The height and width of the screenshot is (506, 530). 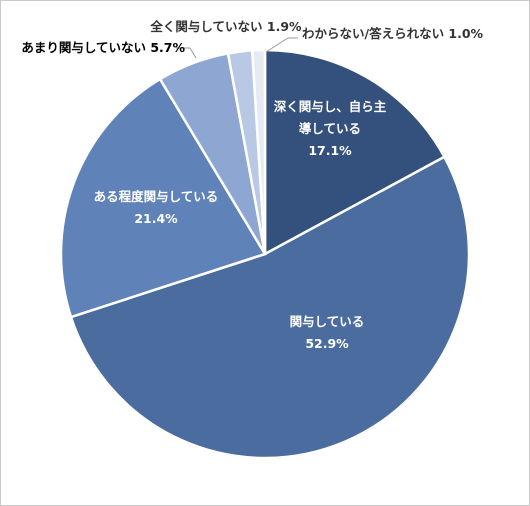 What do you see at coordinates (156, 207) in the screenshot?
I see `slice-label-3: ある程度関与している 21.4%` at bounding box center [156, 207].